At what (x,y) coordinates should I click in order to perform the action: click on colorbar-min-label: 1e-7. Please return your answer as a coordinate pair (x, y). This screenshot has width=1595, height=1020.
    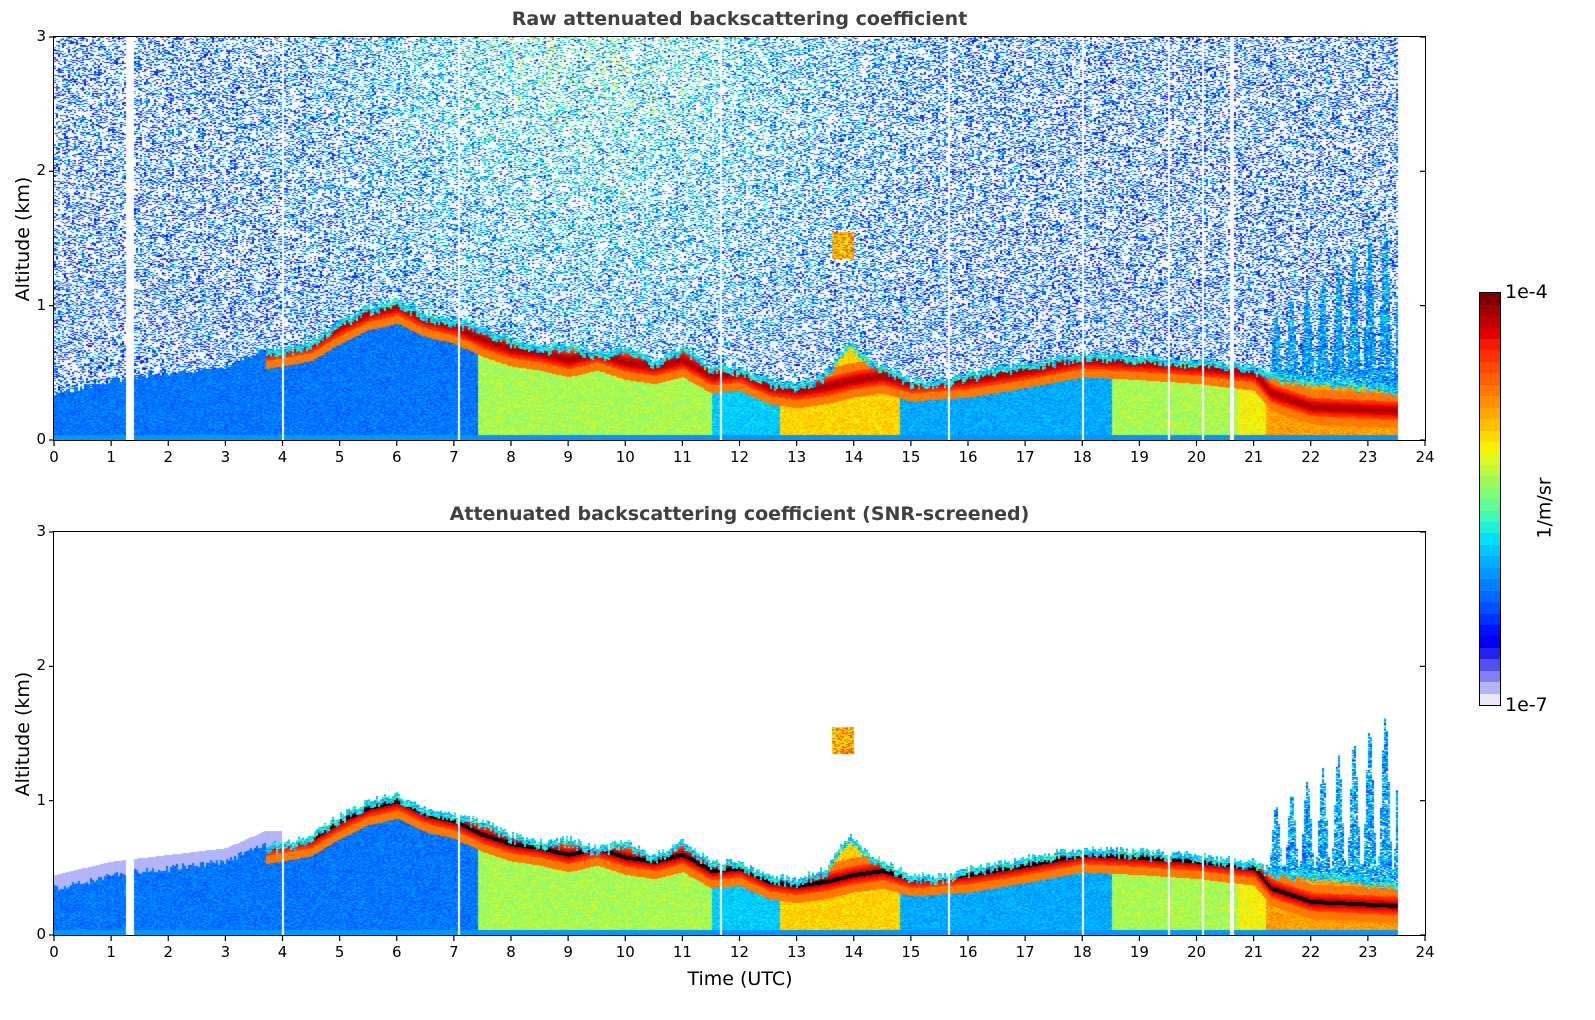
    Looking at the image, I should click on (1526, 705).